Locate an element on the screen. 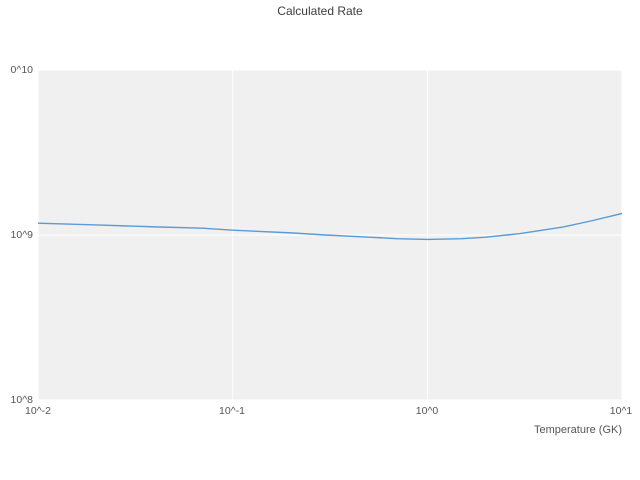 This screenshot has height=480, width=640. x-tick-label: 10^-2 is located at coordinates (38, 411).